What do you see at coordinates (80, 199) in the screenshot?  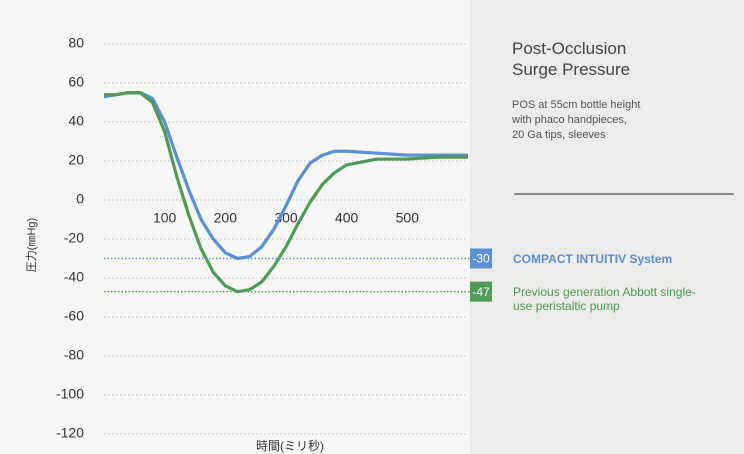 I see `y-tick-label: 0` at bounding box center [80, 199].